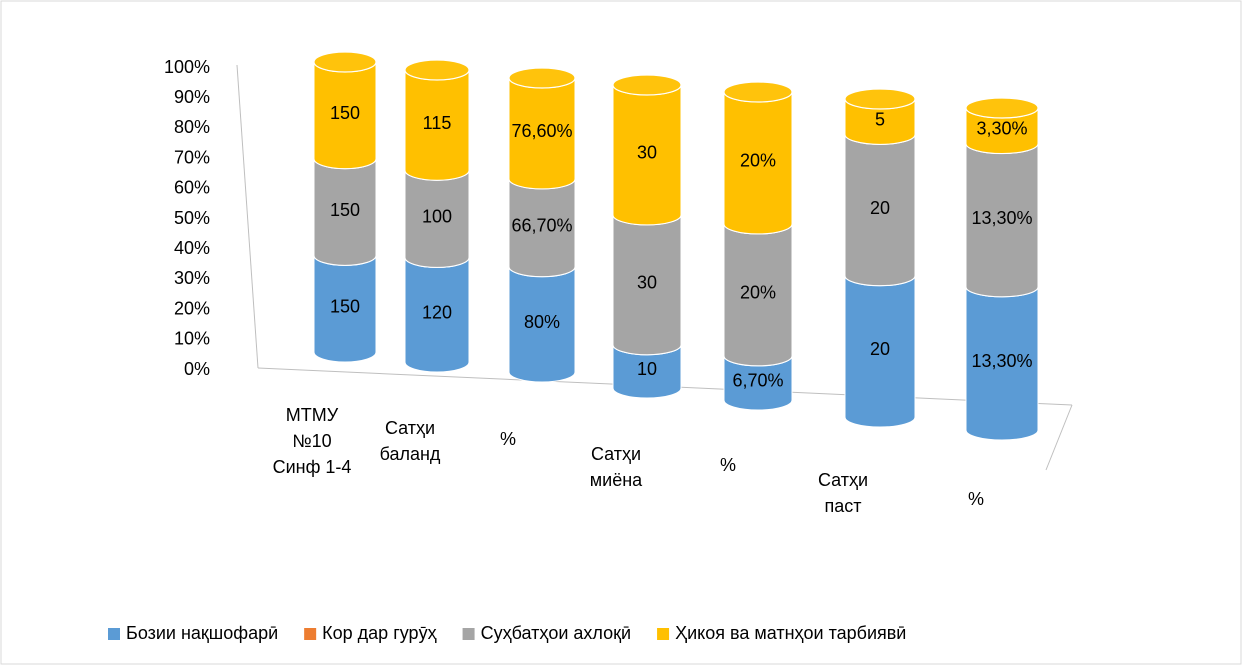  What do you see at coordinates (192, 248) in the screenshot?
I see `y-tick-label: 40%` at bounding box center [192, 248].